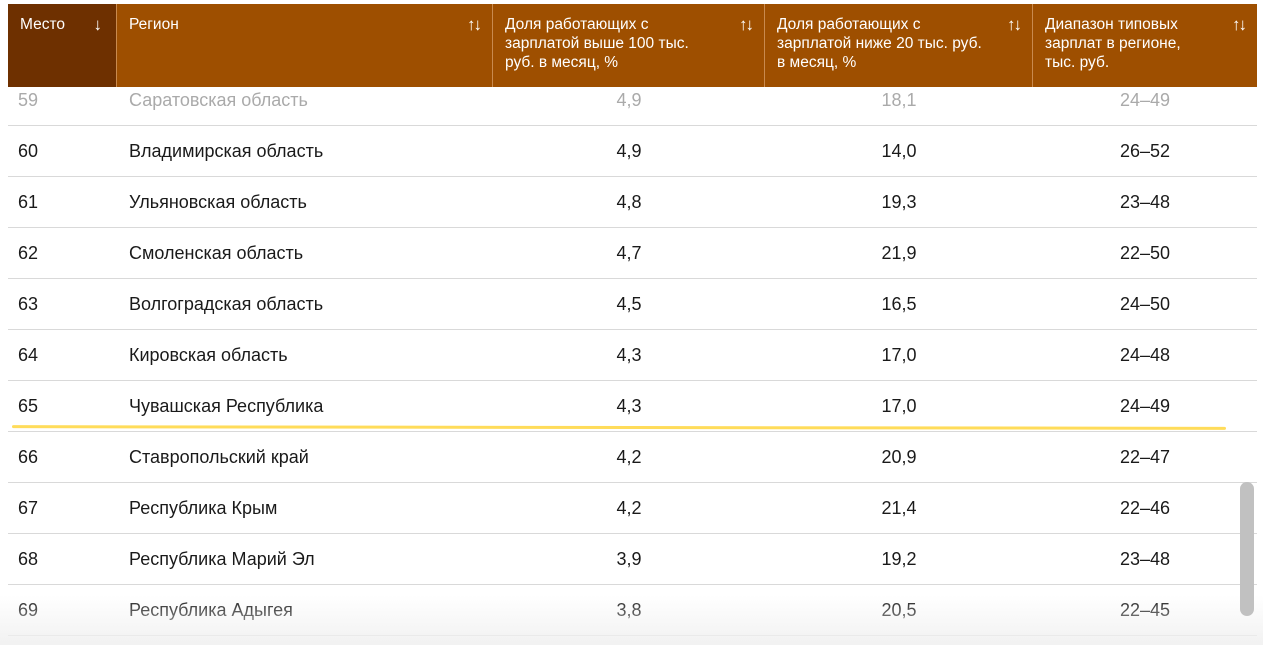 This screenshot has width=1263, height=645. I want to click on region-cell: Ставропольский край, so click(219, 456).